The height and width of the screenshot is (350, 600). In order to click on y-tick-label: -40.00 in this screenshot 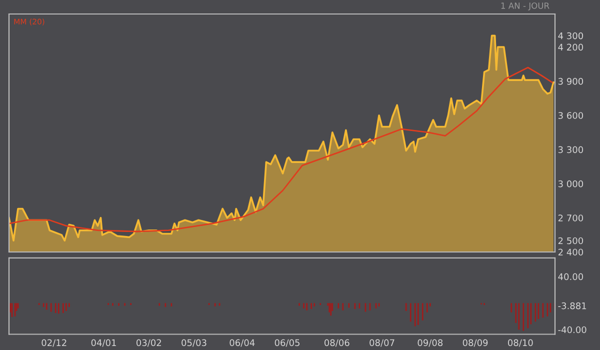, I will do `click(572, 330)`.